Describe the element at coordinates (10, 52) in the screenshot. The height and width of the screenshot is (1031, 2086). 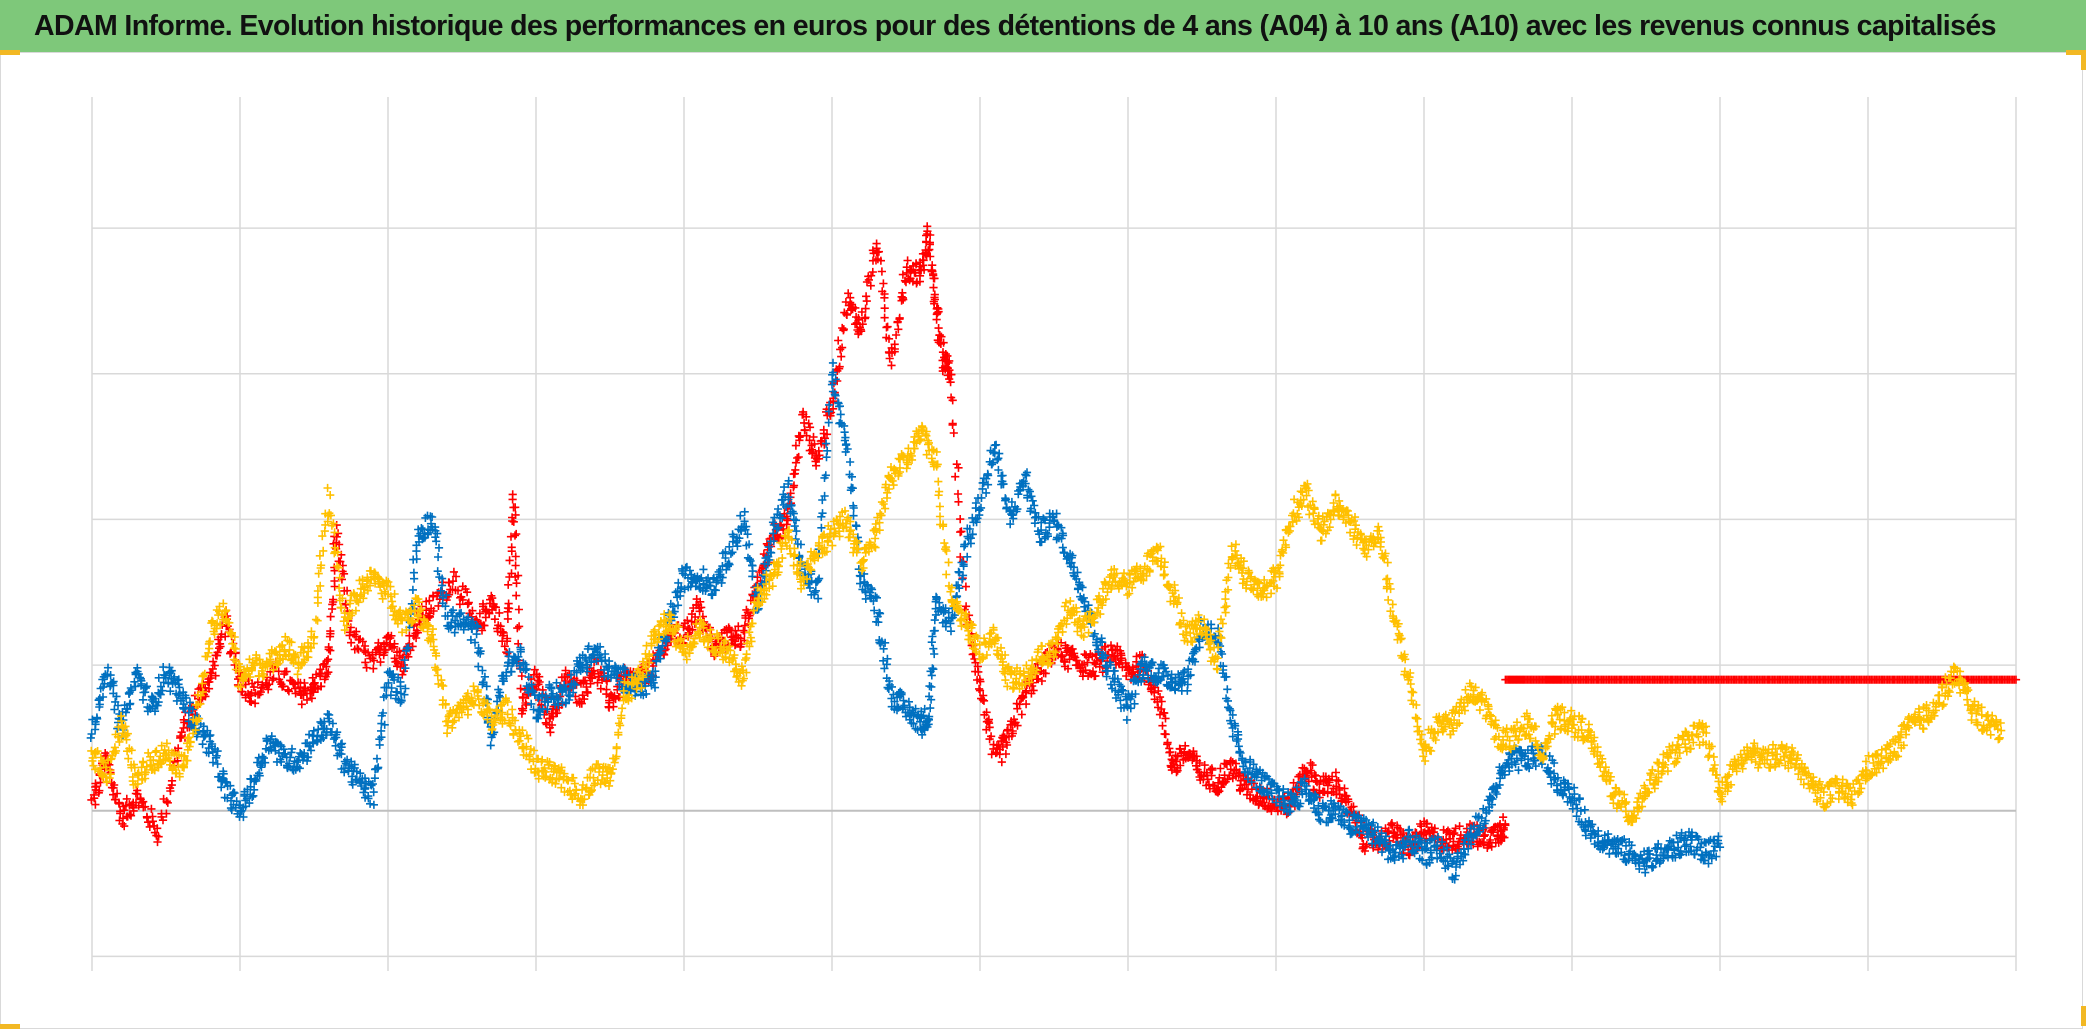
I see `corner-mark-top-left` at that location.